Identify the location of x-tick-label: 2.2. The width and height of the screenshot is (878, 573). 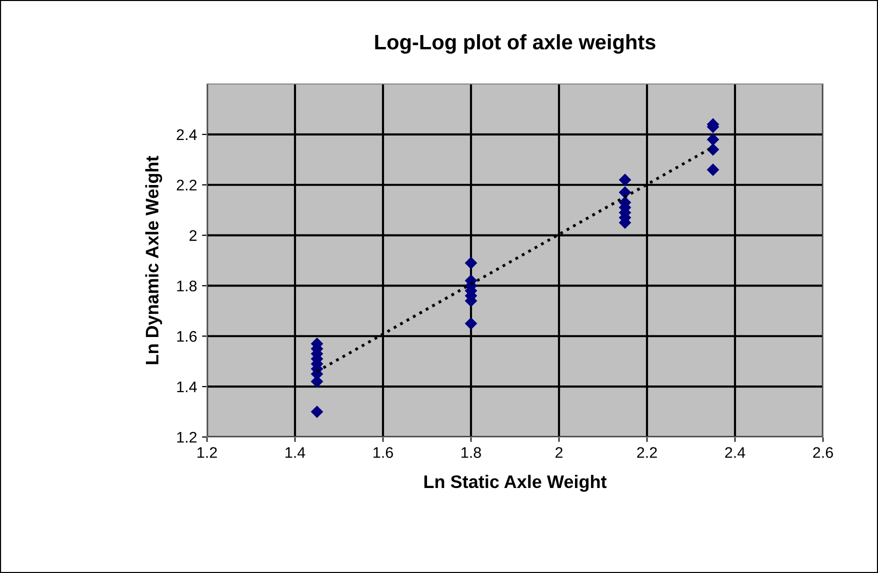
(647, 452).